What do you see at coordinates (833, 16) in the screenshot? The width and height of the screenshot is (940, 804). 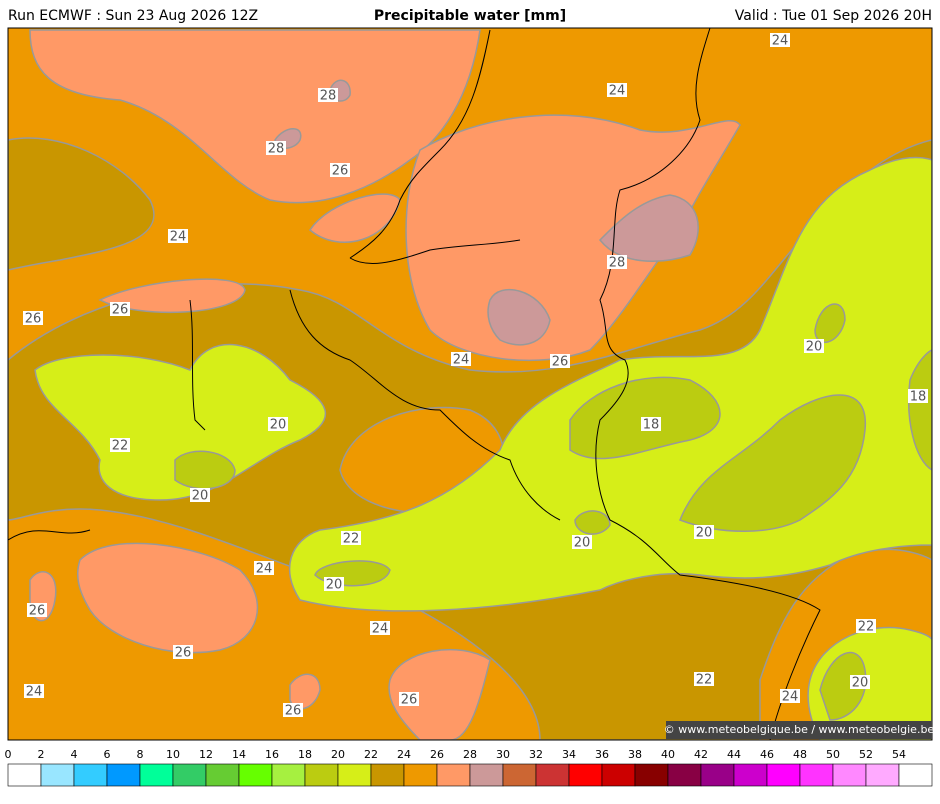 I see `valid-time: Valid : Tue 01 Sep 2026 20H` at bounding box center [833, 16].